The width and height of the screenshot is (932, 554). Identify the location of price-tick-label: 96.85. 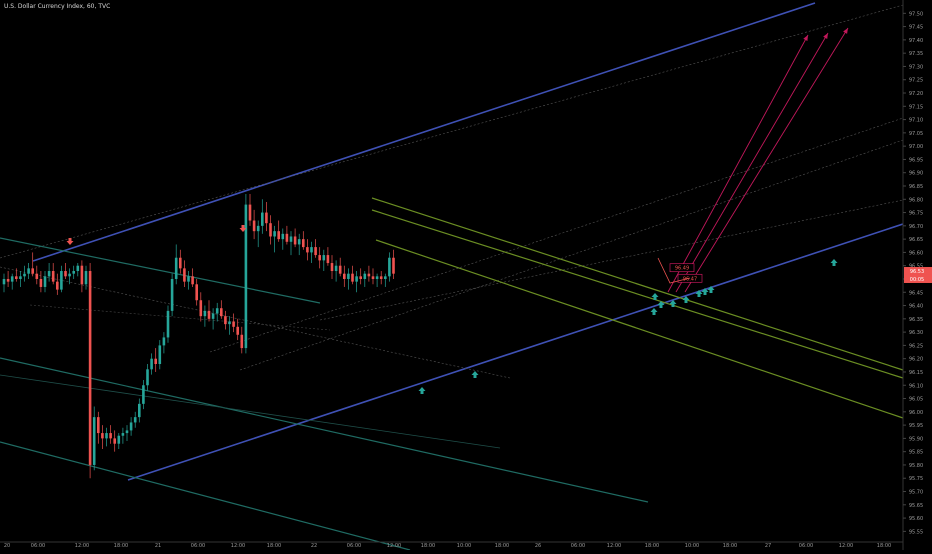
(916, 187).